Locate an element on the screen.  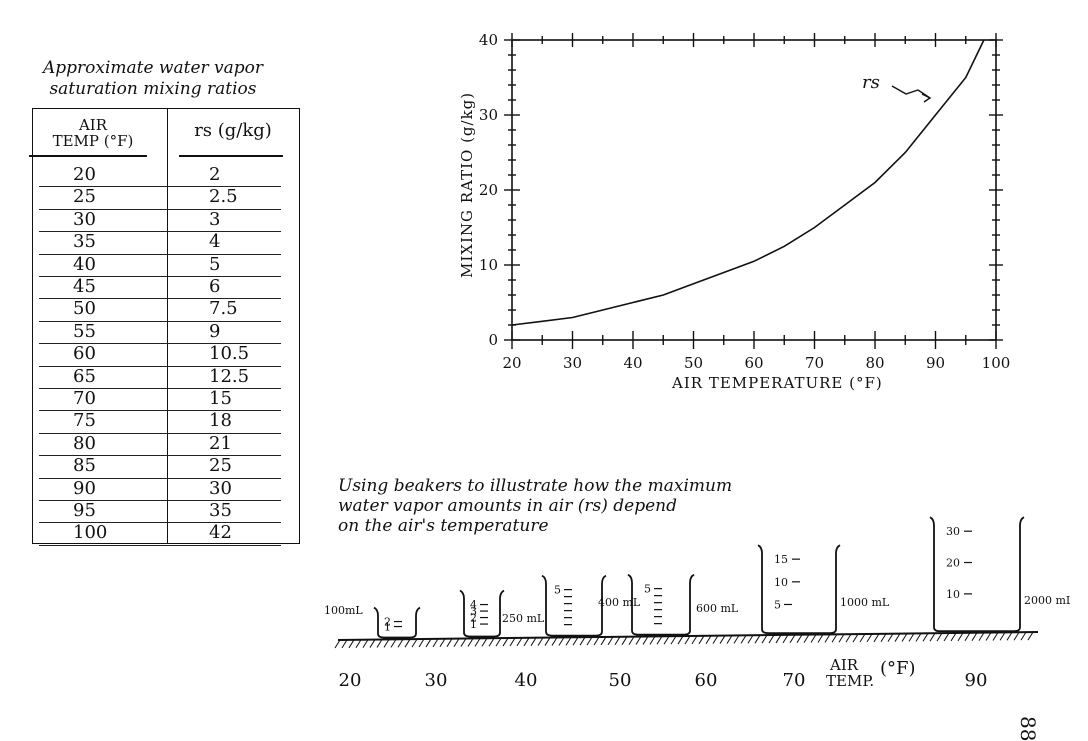
ground-hatching is located at coordinates (684, 640).